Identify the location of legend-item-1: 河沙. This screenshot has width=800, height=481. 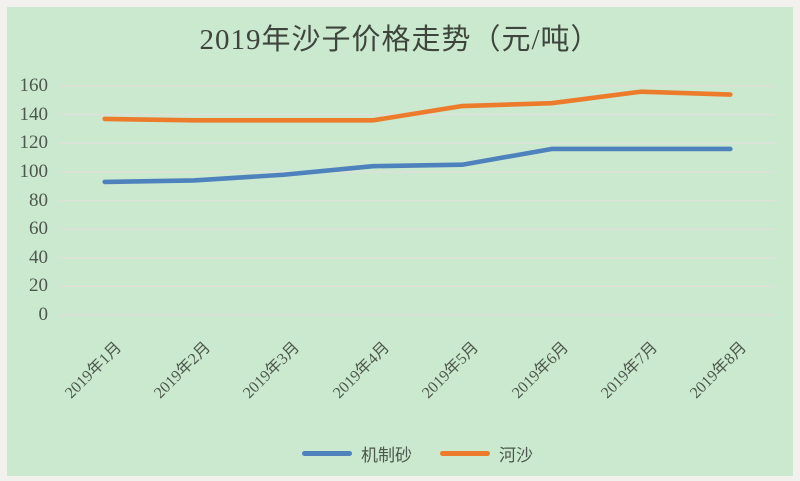
(486, 453).